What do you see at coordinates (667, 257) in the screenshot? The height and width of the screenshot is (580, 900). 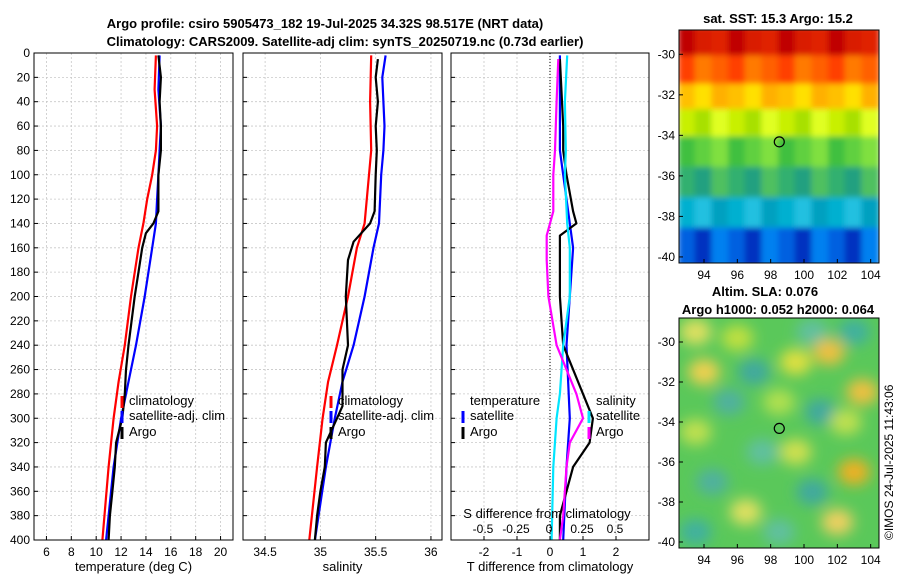 I see `map-y-tick-label: -40` at bounding box center [667, 257].